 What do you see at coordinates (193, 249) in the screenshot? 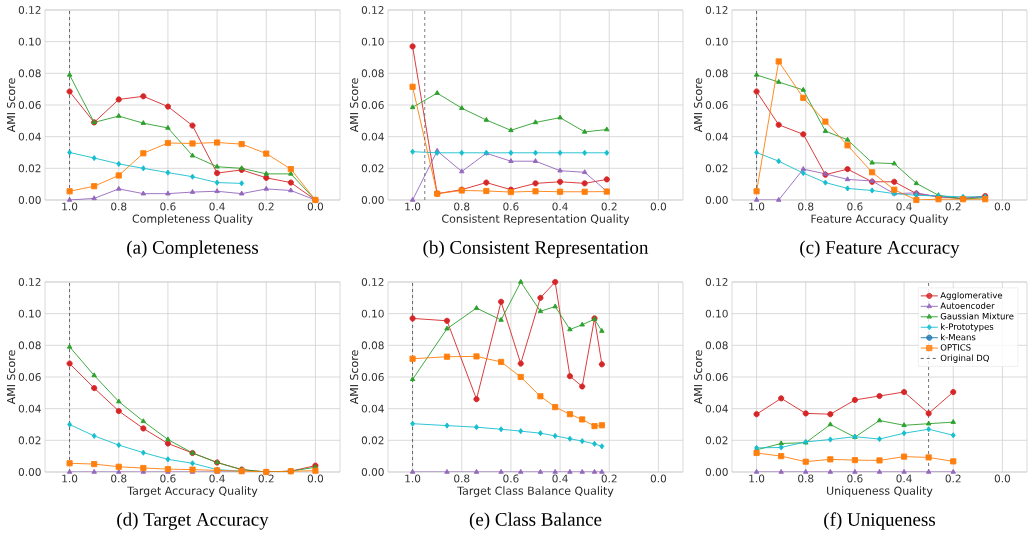
I see `text: (a) Completeness` at bounding box center [193, 249].